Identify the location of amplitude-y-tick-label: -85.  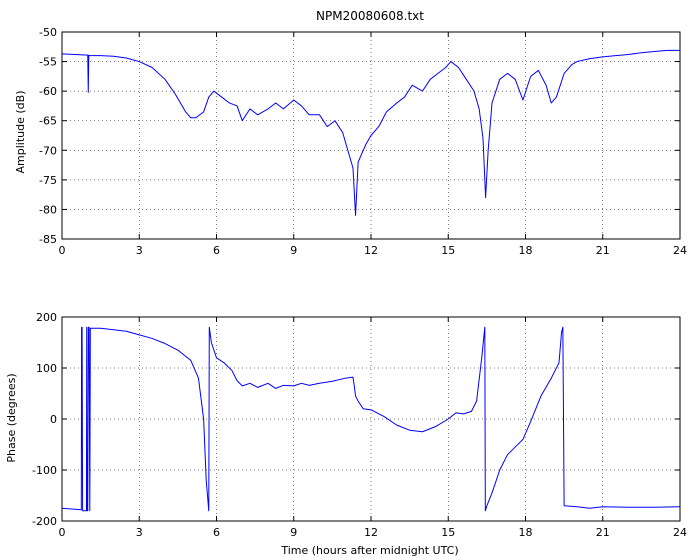
(48, 239).